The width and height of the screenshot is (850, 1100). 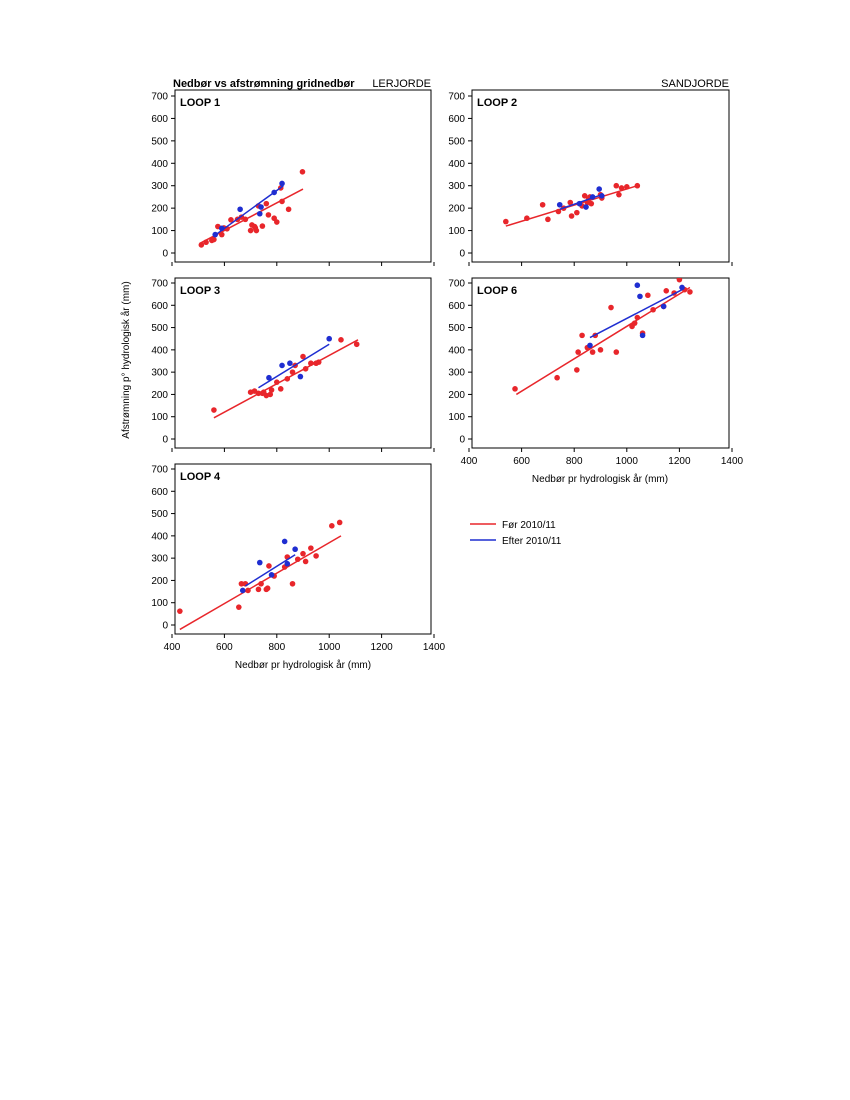 I want to click on x-tick-label: 800, so click(x=276, y=647).